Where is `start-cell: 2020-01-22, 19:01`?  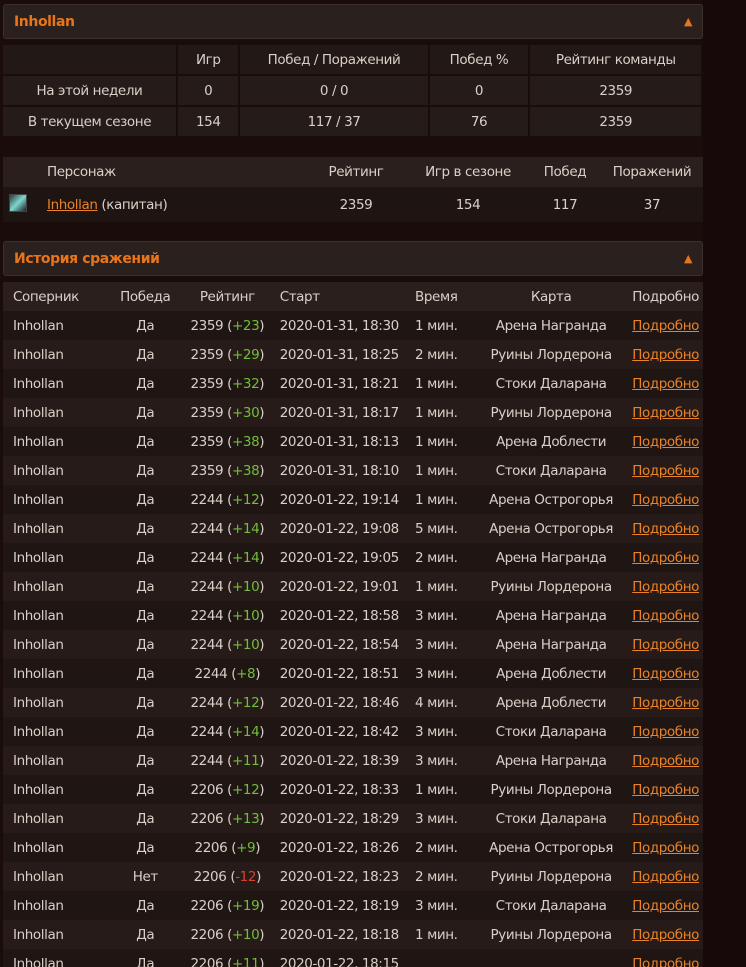 start-cell: 2020-01-22, 19:01 is located at coordinates (343, 586).